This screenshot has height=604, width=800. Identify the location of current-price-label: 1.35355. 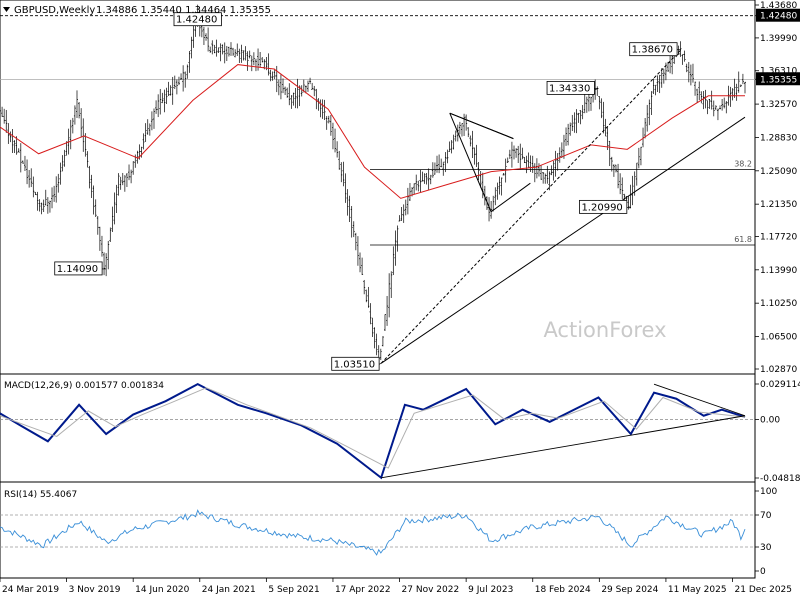
(778, 80).